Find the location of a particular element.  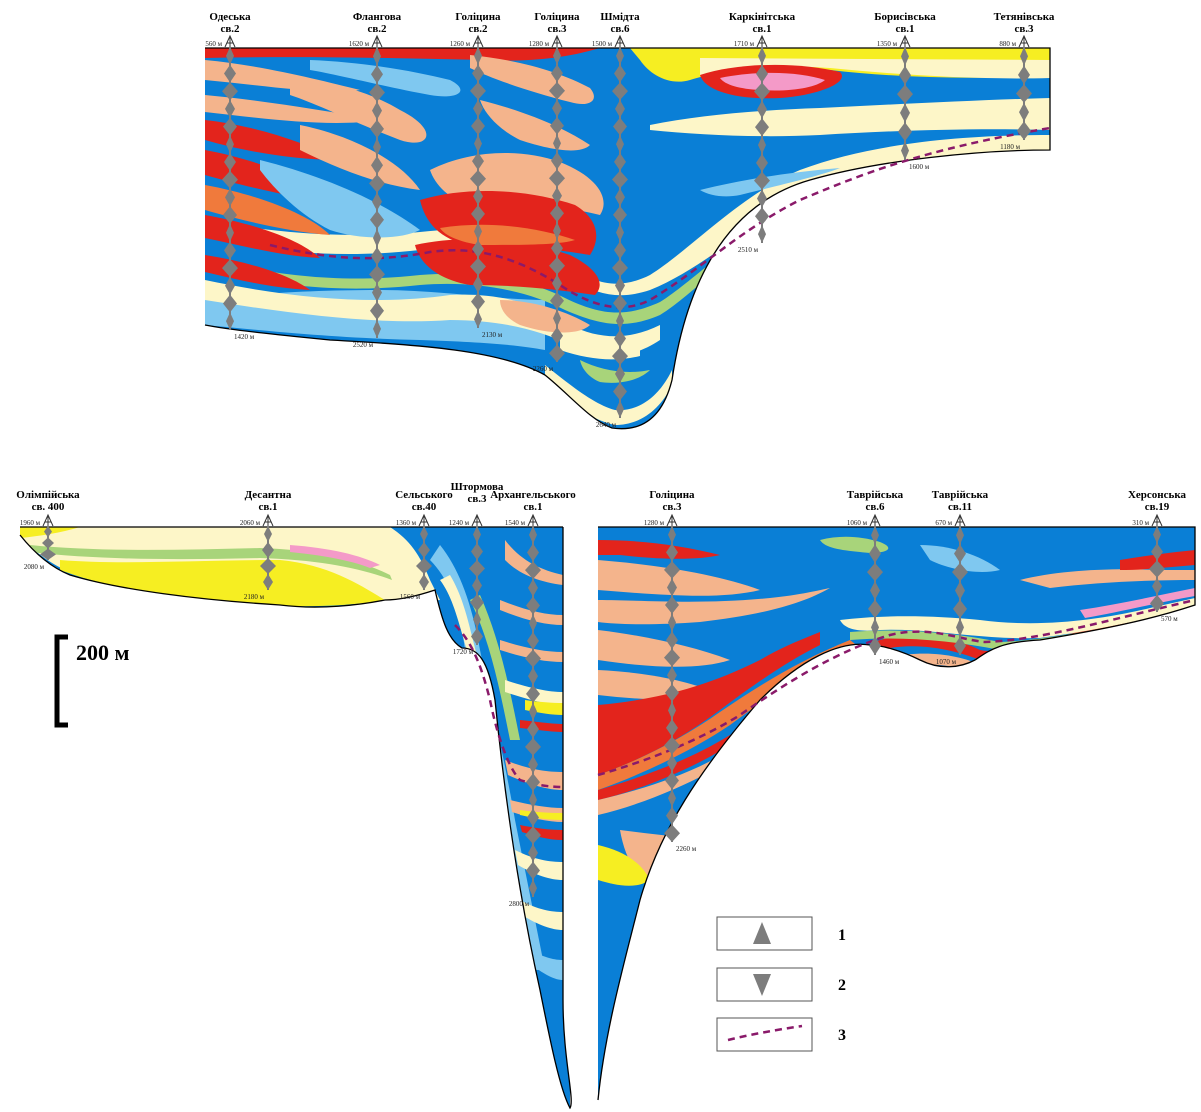

well-name: Сельського is located at coordinates (424, 495).